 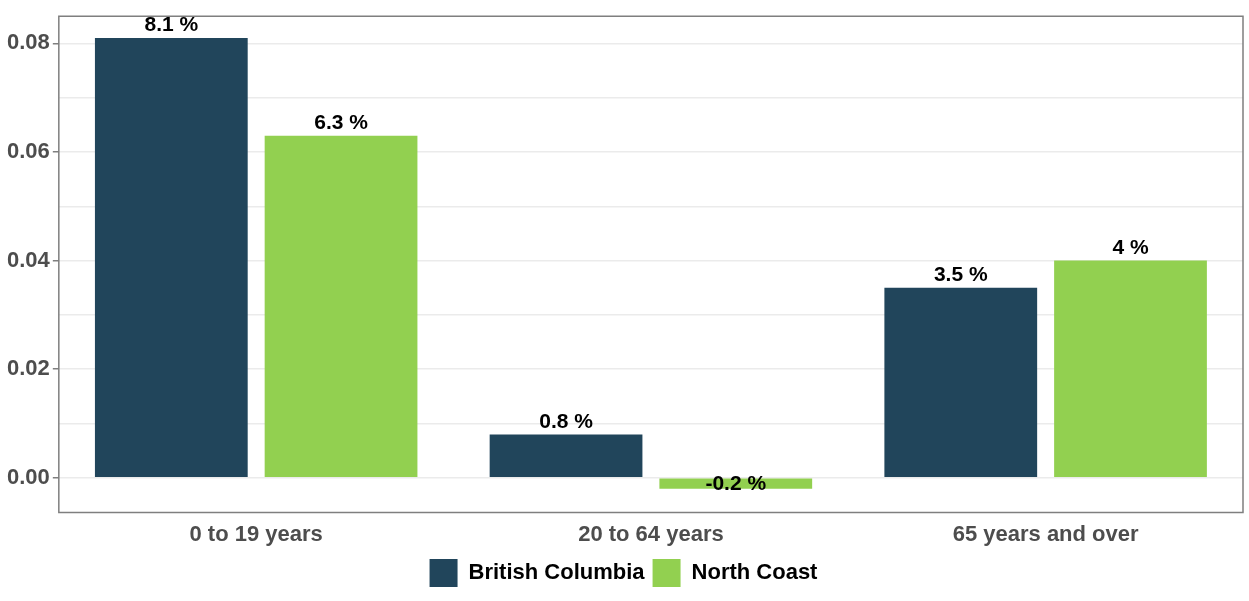 What do you see at coordinates (28, 259) in the screenshot?
I see `y-tick-label: 0.04` at bounding box center [28, 259].